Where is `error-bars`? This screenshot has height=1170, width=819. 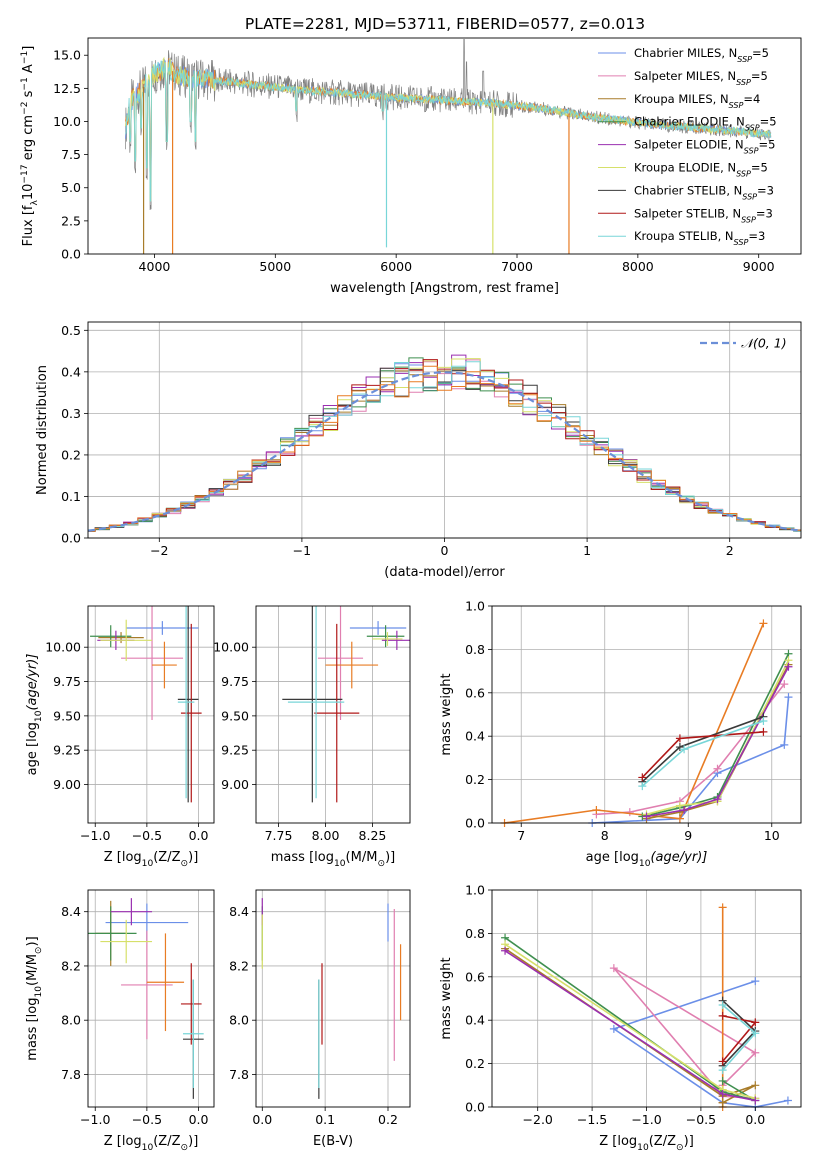 error-bars is located at coordinates (346, 704).